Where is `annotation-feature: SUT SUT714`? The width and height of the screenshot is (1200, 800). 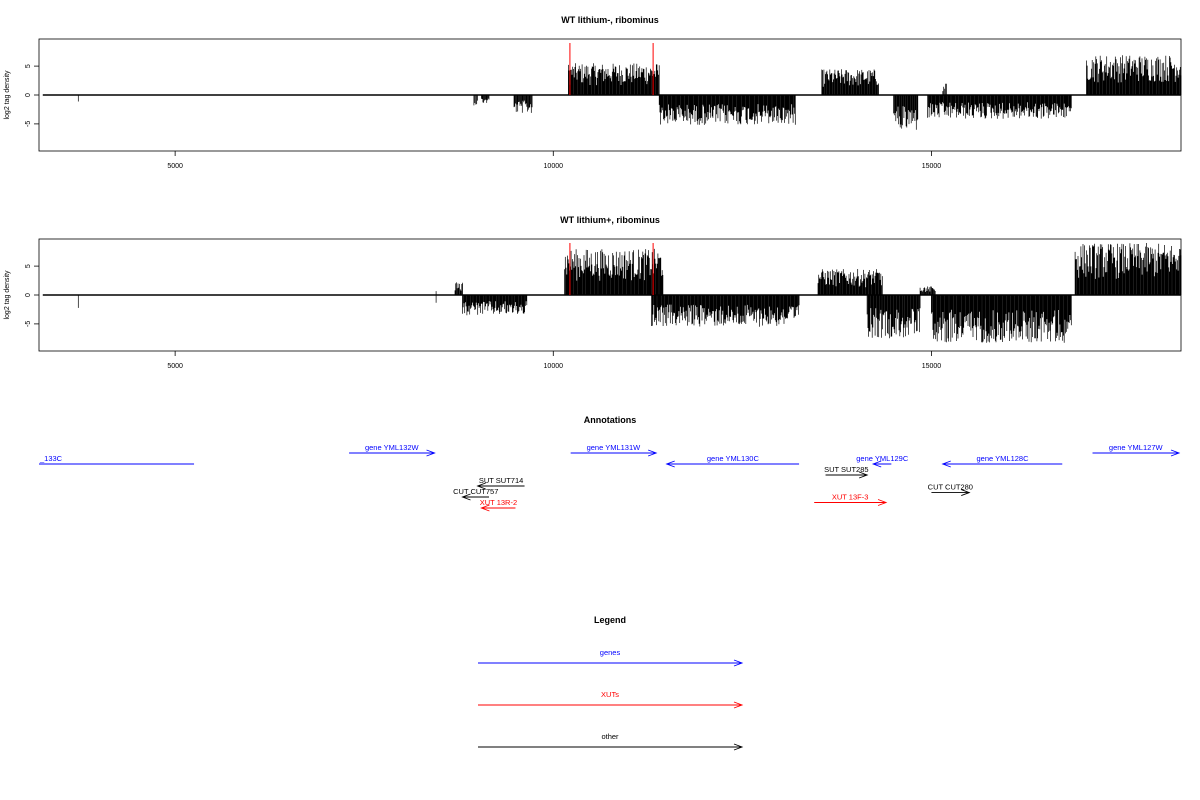
annotation-feature: SUT SUT714 is located at coordinates (500, 483).